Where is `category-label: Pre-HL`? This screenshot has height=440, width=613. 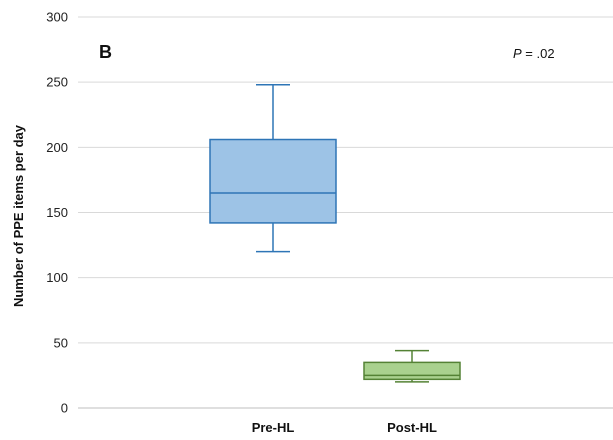
category-label: Pre-HL is located at coordinates (273, 427).